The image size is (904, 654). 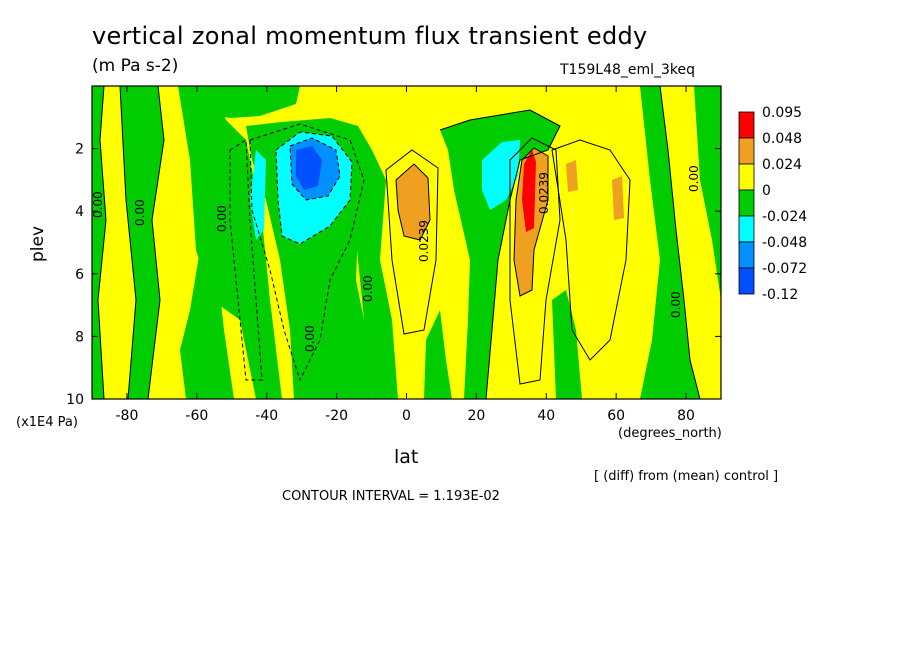 I want to click on x-tick-label: 60, so click(x=616, y=416).